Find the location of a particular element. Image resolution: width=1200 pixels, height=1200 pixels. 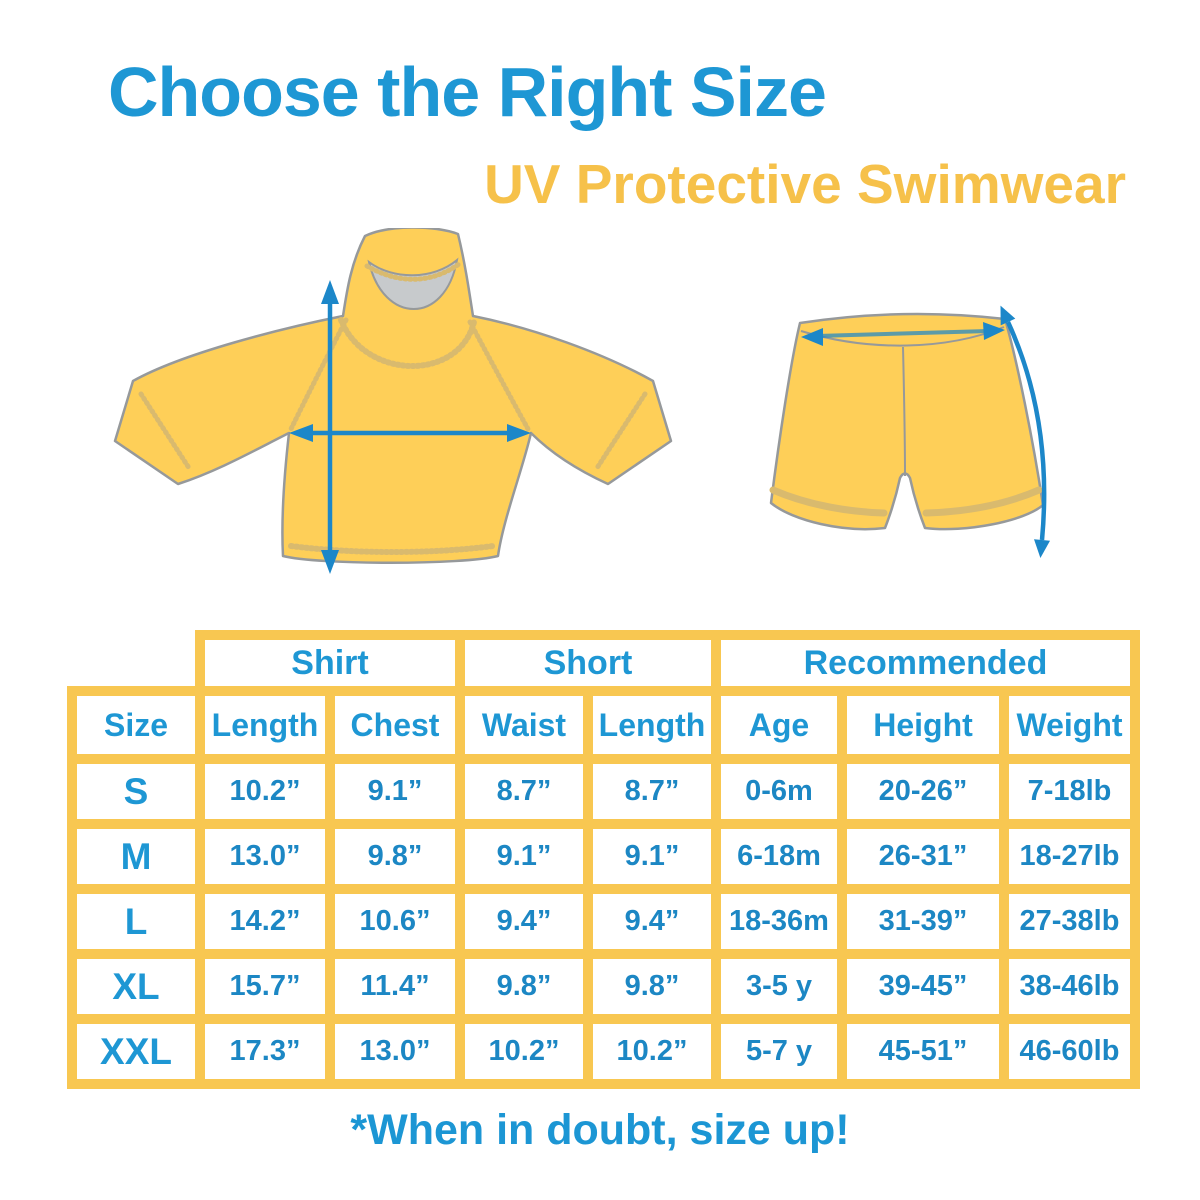

page-title: Choose the Right Size is located at coordinates (467, 92).